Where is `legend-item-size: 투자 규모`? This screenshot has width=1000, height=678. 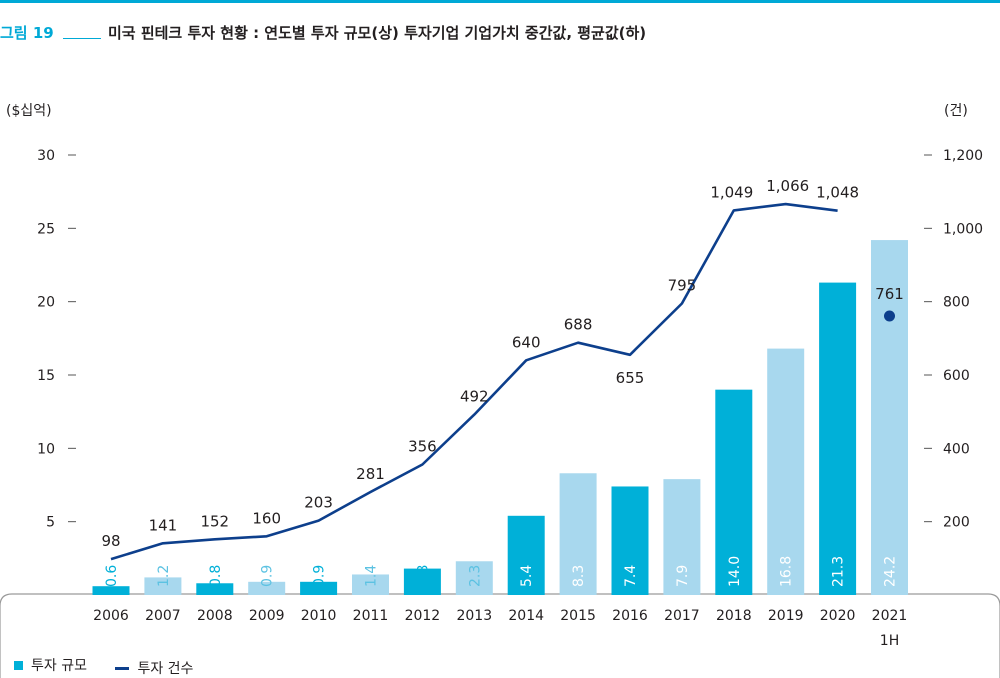 legend-item-size: 투자 규모 is located at coordinates (50, 665).